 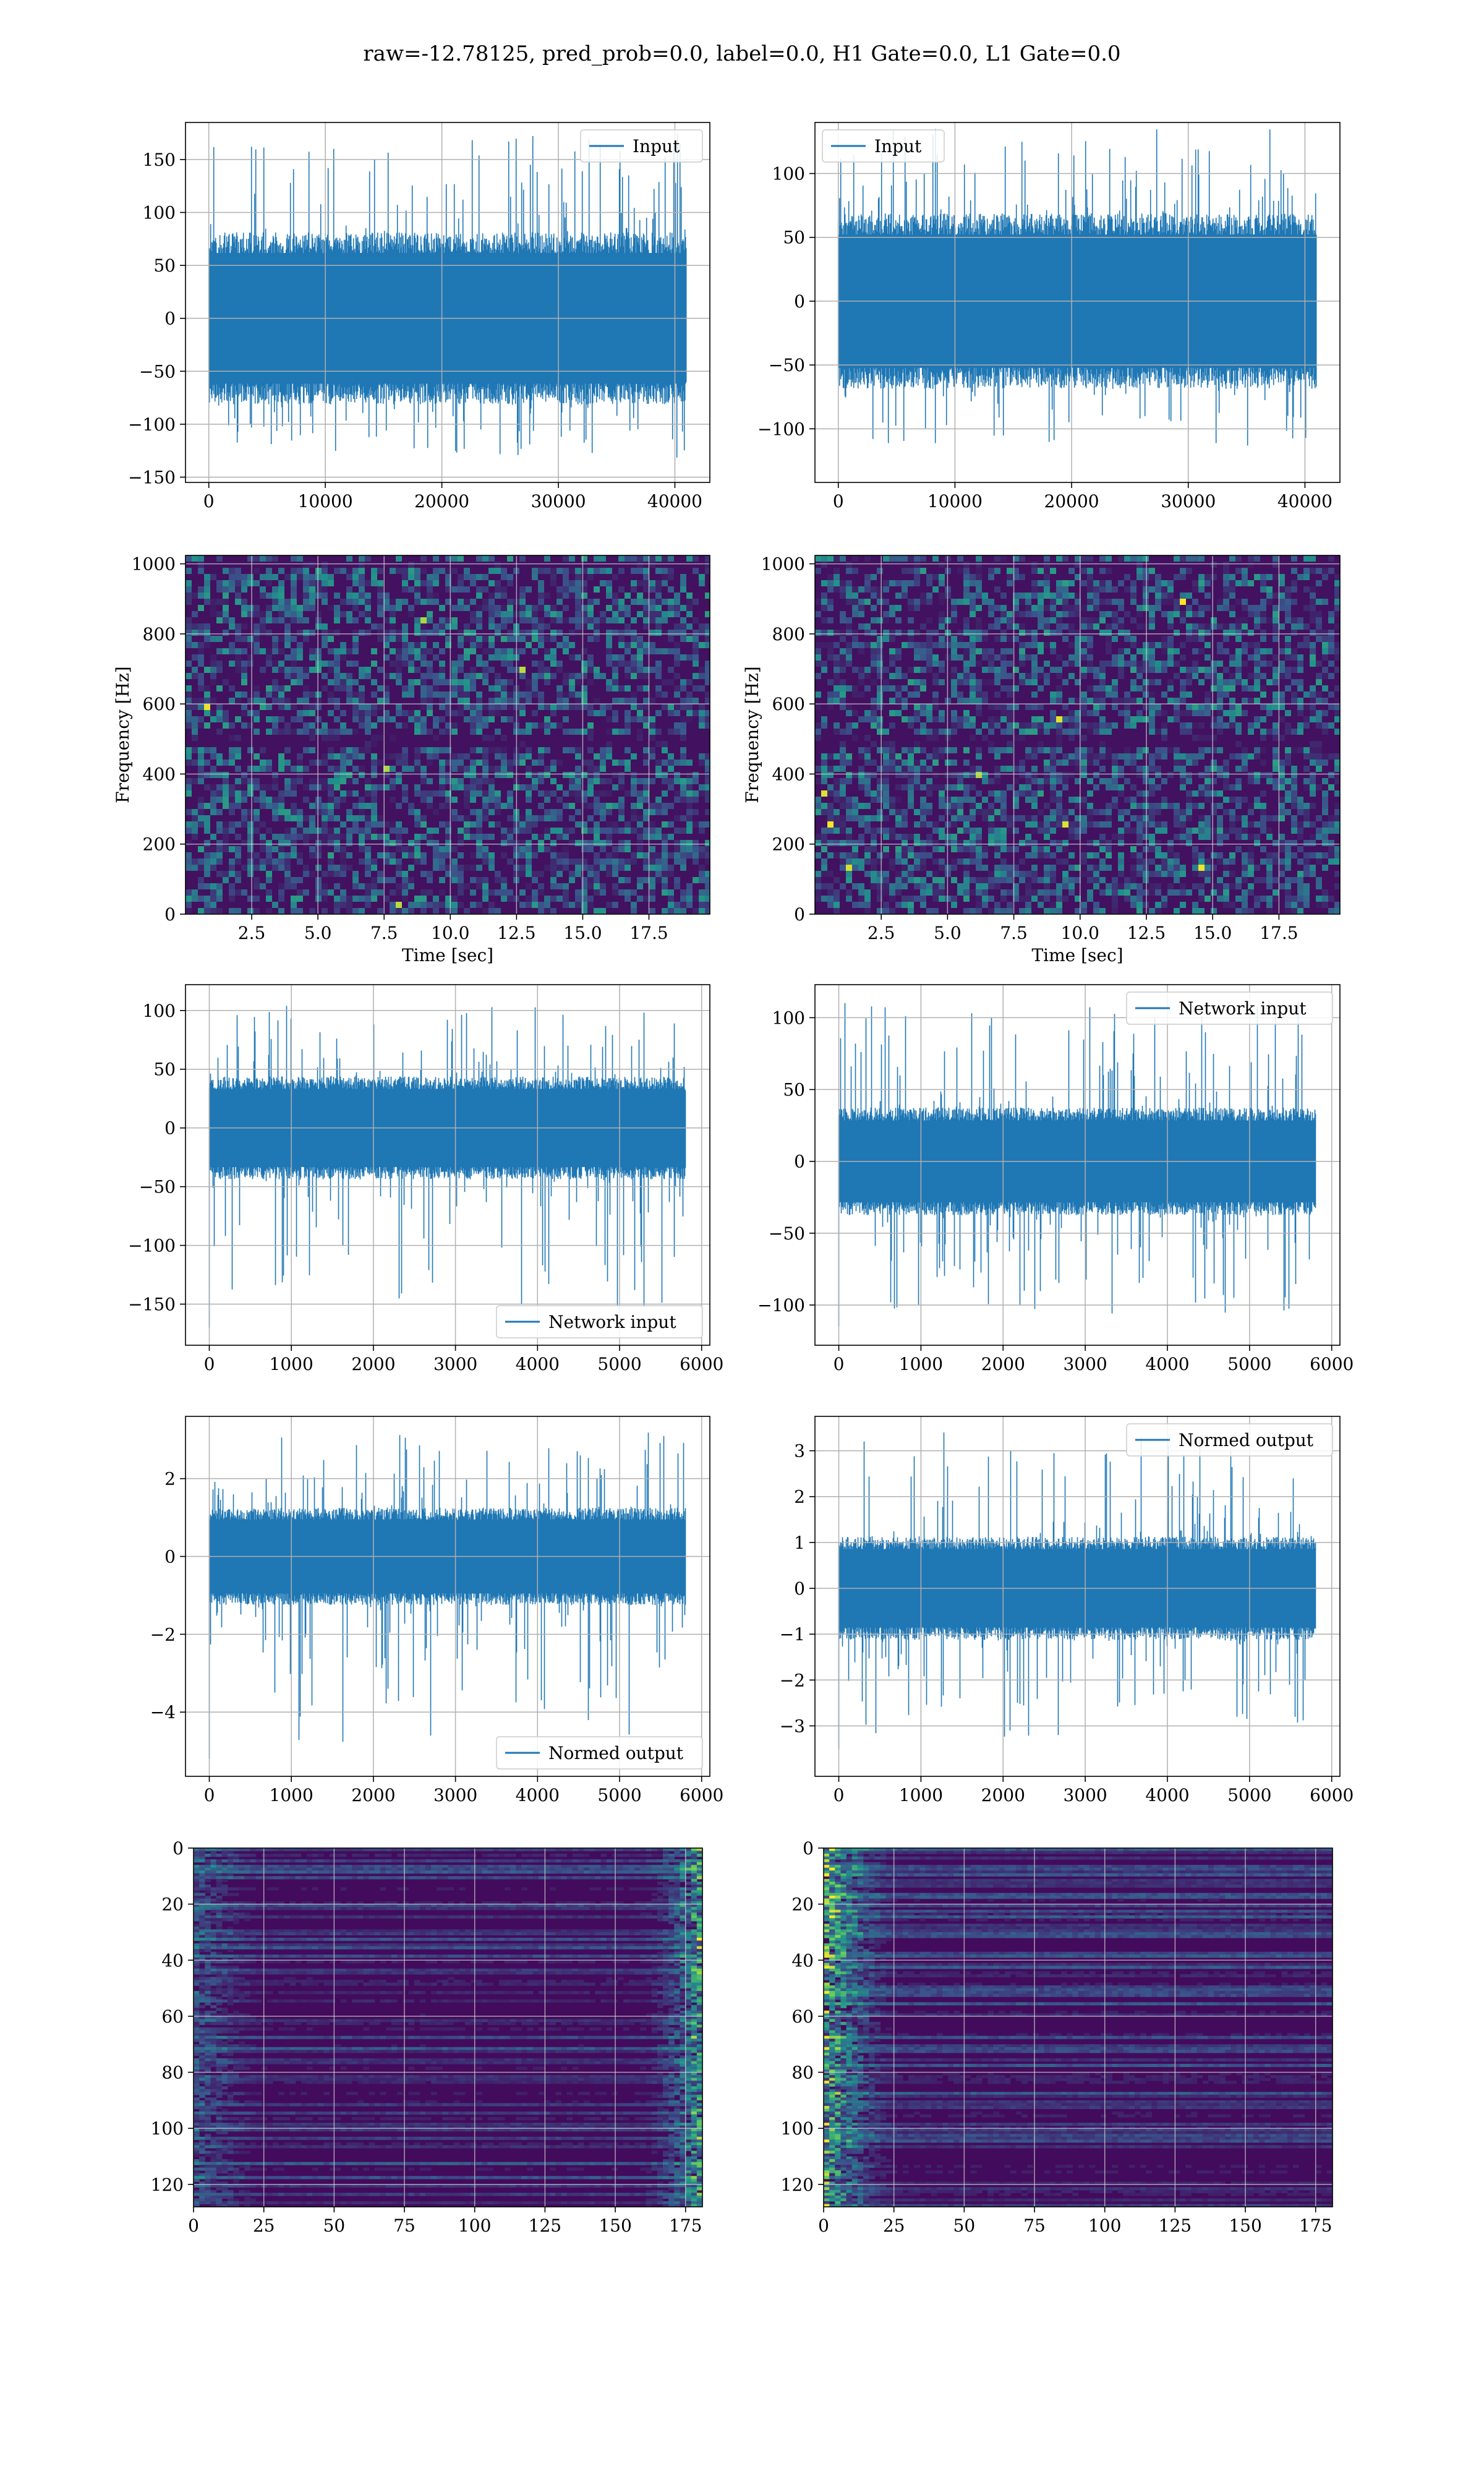 I want to click on y-tick-label: −1, so click(x=792, y=1635).